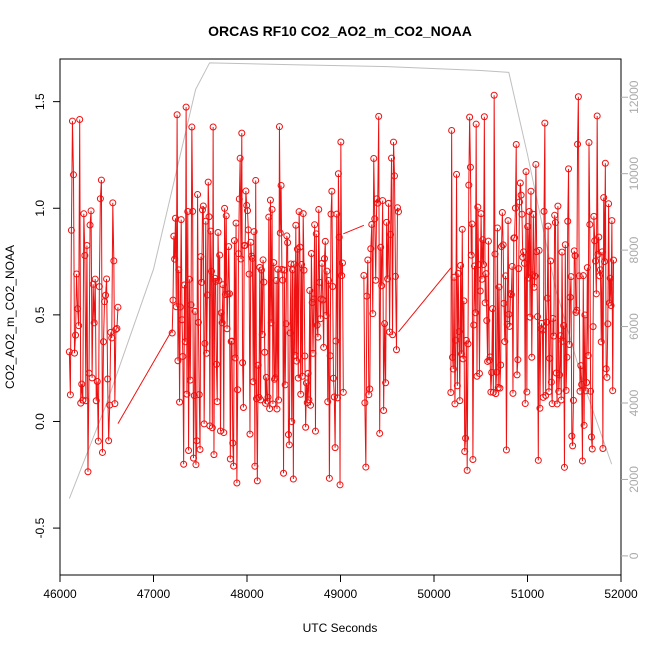  Describe the element at coordinates (621, 594) in the screenshot. I see `x-tick-label: 52000` at that location.